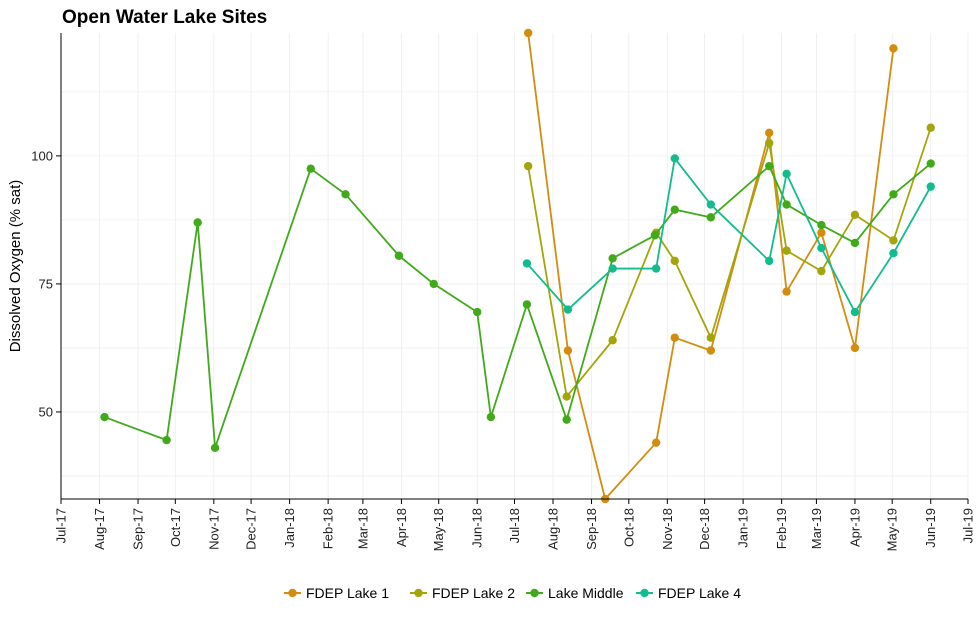 This screenshot has width=979, height=619. Describe the element at coordinates (15, 266) in the screenshot. I see `y-axis-title: Dissolved Oxygen (% sat)` at that location.